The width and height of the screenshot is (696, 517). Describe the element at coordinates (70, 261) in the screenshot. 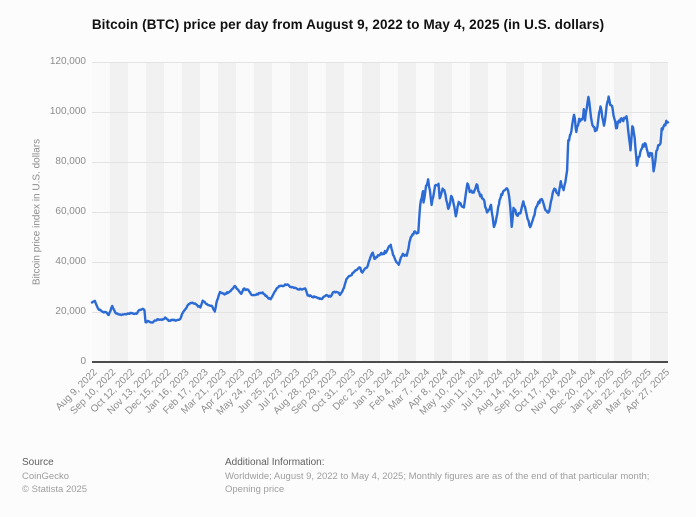

I see `y-tick-label: 40,000` at that location.